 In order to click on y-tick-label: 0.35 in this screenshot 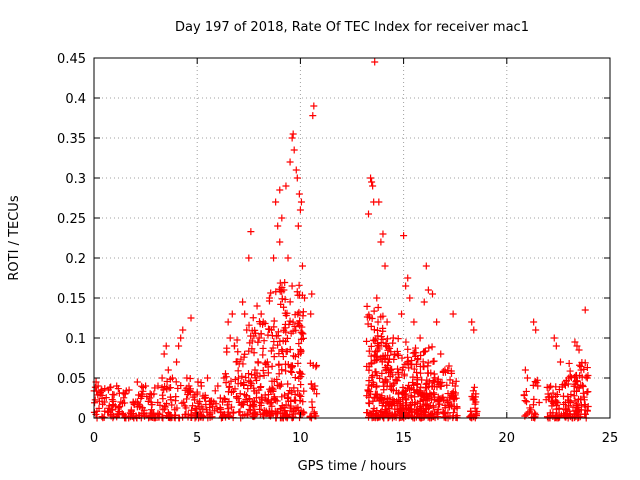, I will do `click(71, 139)`.